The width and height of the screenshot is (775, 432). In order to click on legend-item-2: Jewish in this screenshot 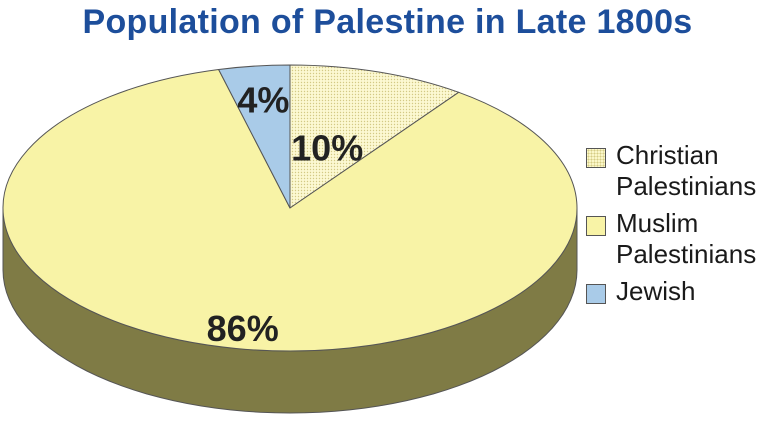, I will do `click(680, 291)`.